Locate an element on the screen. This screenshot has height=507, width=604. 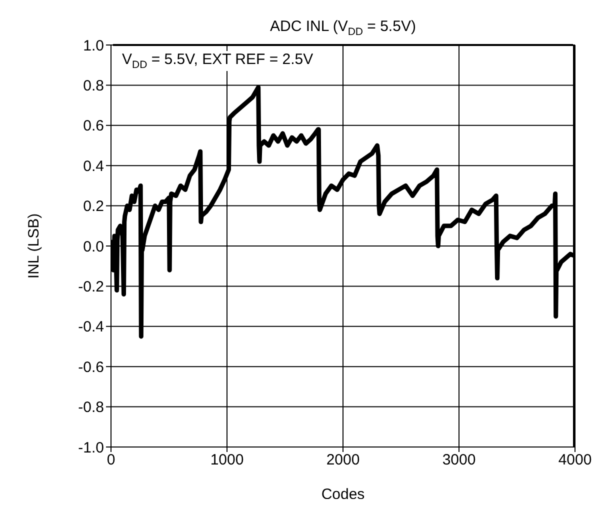
y-tick-label: -1.0 is located at coordinates (91, 447).